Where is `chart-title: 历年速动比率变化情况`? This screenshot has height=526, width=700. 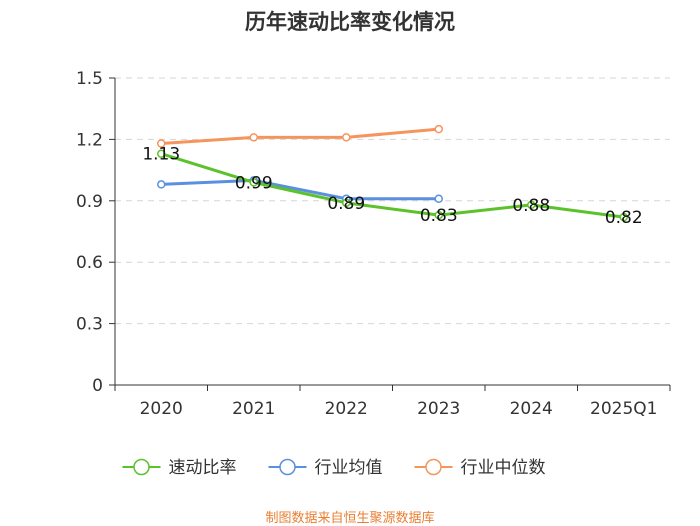
chart-title: 历年速动比率变化情况 is located at coordinates (350, 22).